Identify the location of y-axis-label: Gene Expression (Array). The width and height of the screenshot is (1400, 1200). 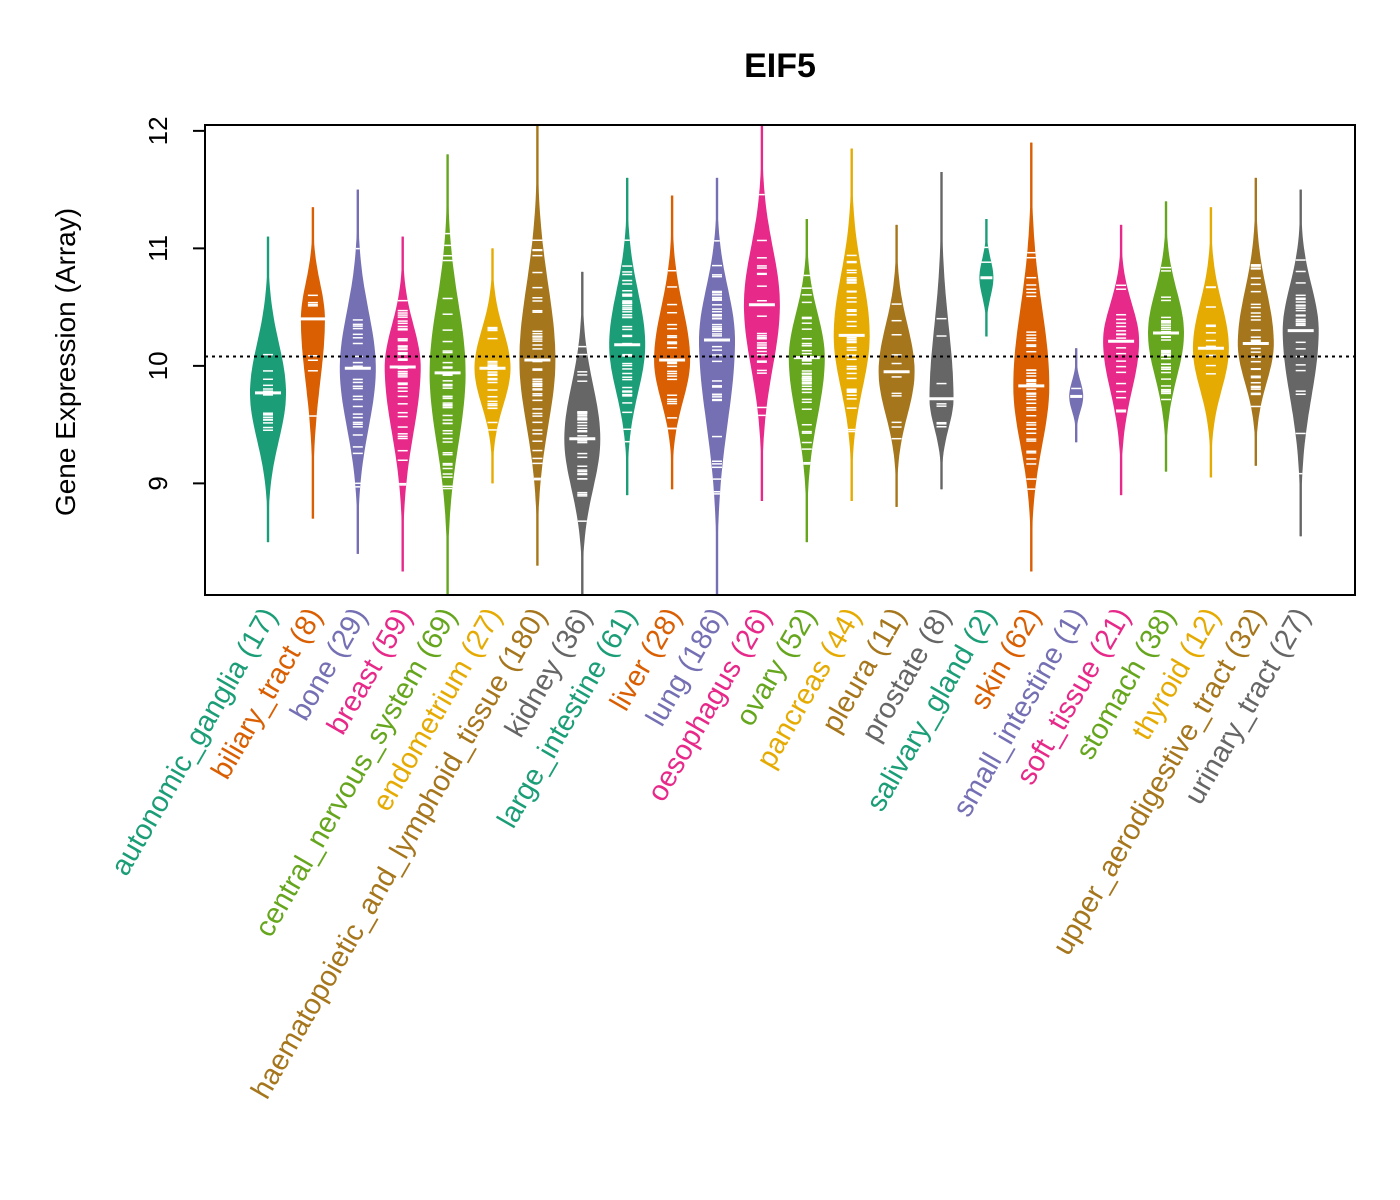
(65, 362).